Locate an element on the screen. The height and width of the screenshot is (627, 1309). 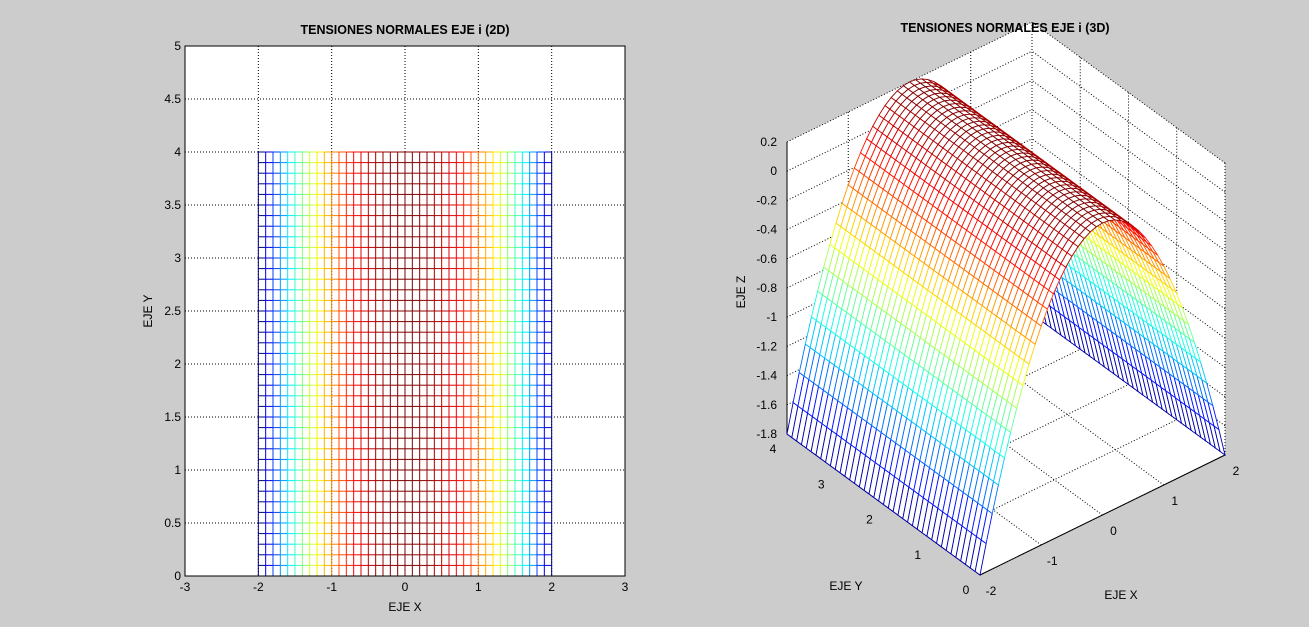
ylabel-2d: EJE Y is located at coordinates (148, 310).